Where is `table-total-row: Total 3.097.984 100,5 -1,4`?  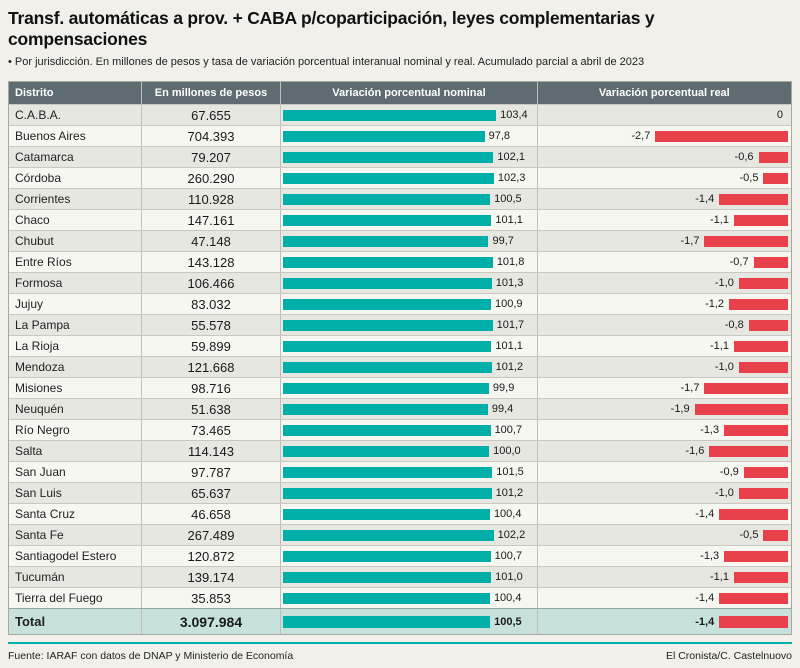
table-total-row: Total 3.097.984 100,5 -1,4 is located at coordinates (400, 621).